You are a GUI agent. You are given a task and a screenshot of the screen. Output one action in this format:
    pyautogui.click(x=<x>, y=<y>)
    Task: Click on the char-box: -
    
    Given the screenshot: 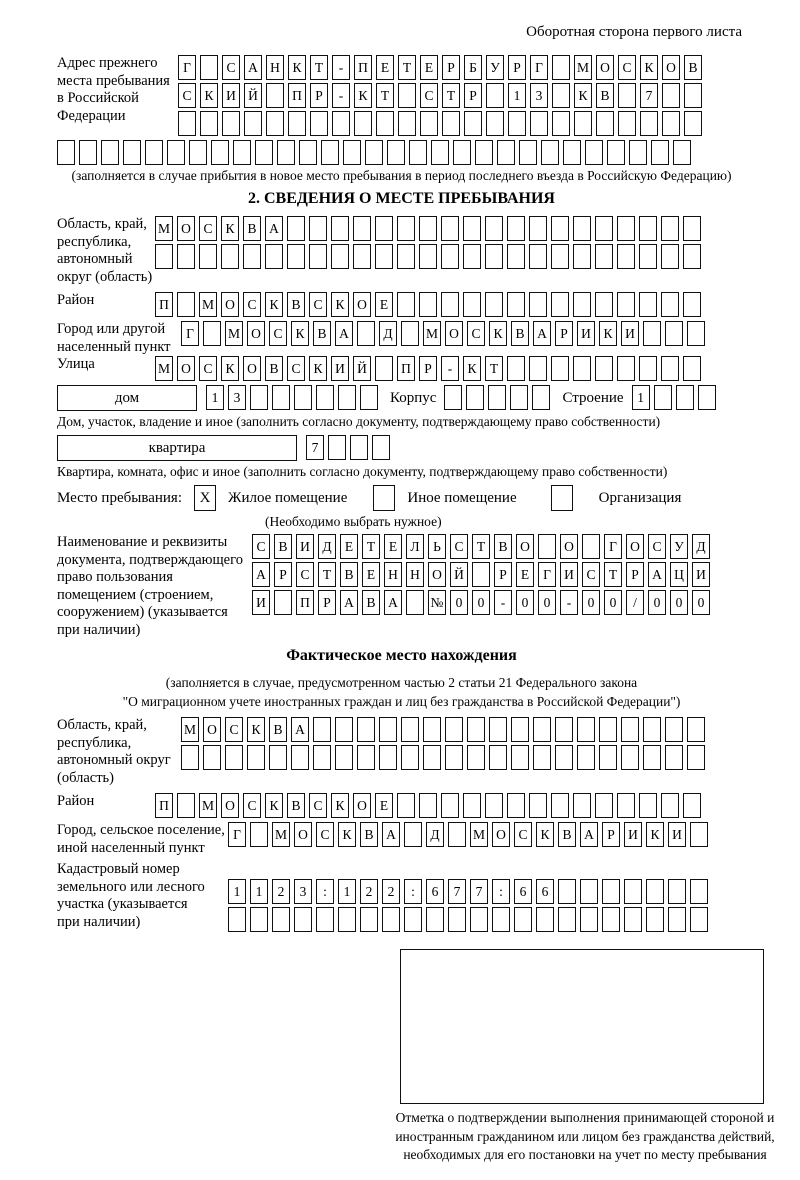 What is the action you would take?
    pyautogui.click(x=569, y=602)
    